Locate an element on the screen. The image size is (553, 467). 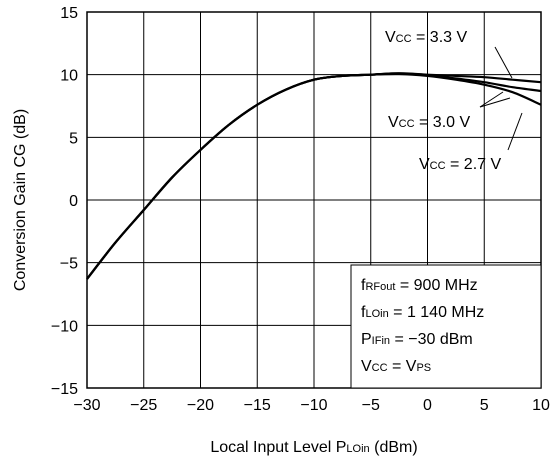
y-tick-label: −15 is located at coordinates (64, 389).